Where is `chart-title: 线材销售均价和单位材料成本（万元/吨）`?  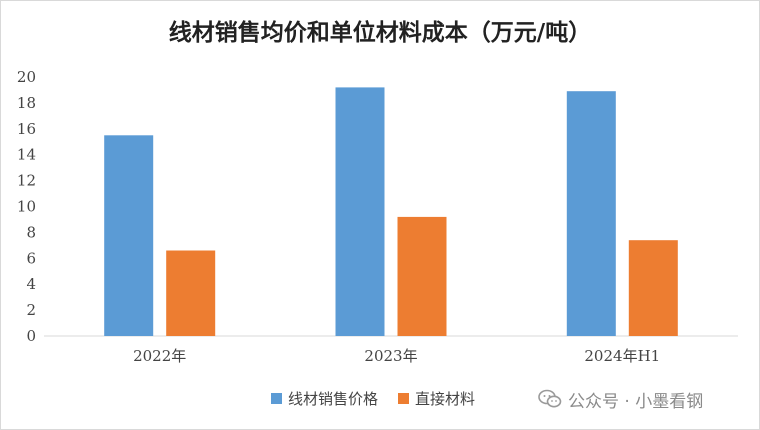 chart-title: 线材销售均价和单位材料成本（万元/吨） is located at coordinates (380, 32).